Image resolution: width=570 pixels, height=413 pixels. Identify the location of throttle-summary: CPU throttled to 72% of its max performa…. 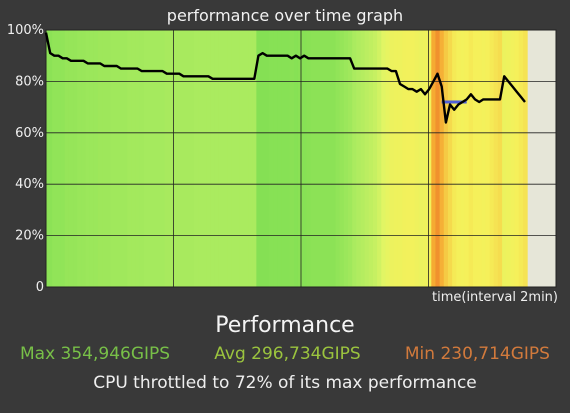
(285, 383).